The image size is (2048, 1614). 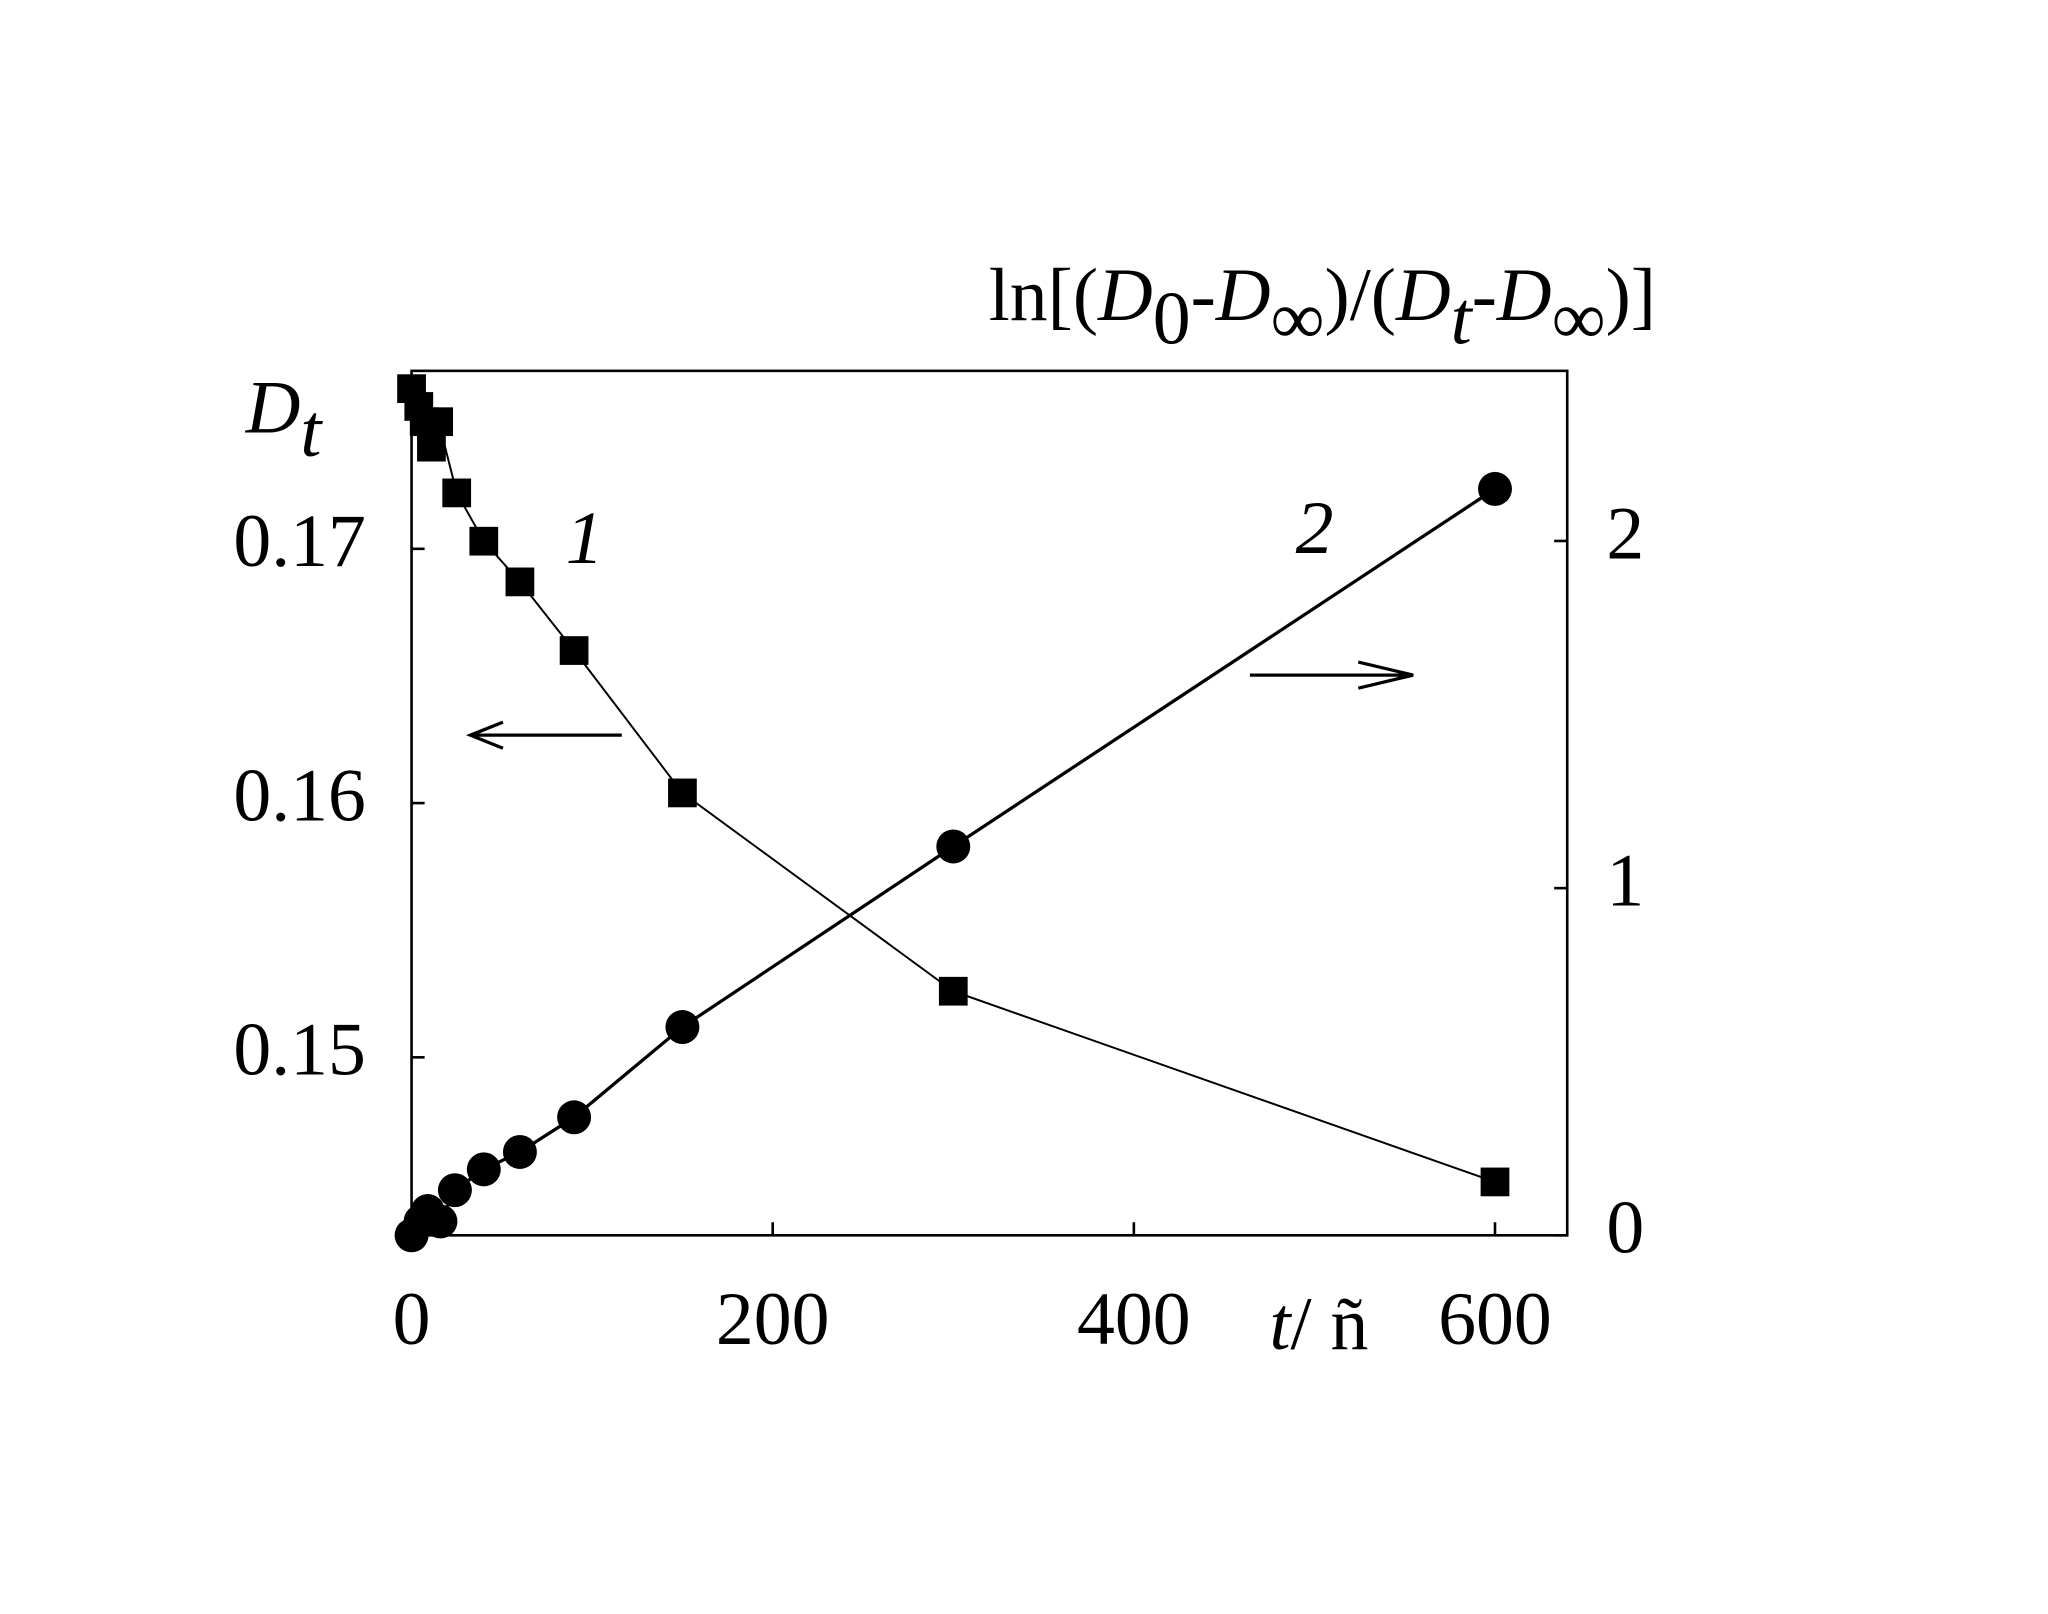 What do you see at coordinates (1134, 1319) in the screenshot?
I see `x-tick-label: 400` at bounding box center [1134, 1319].